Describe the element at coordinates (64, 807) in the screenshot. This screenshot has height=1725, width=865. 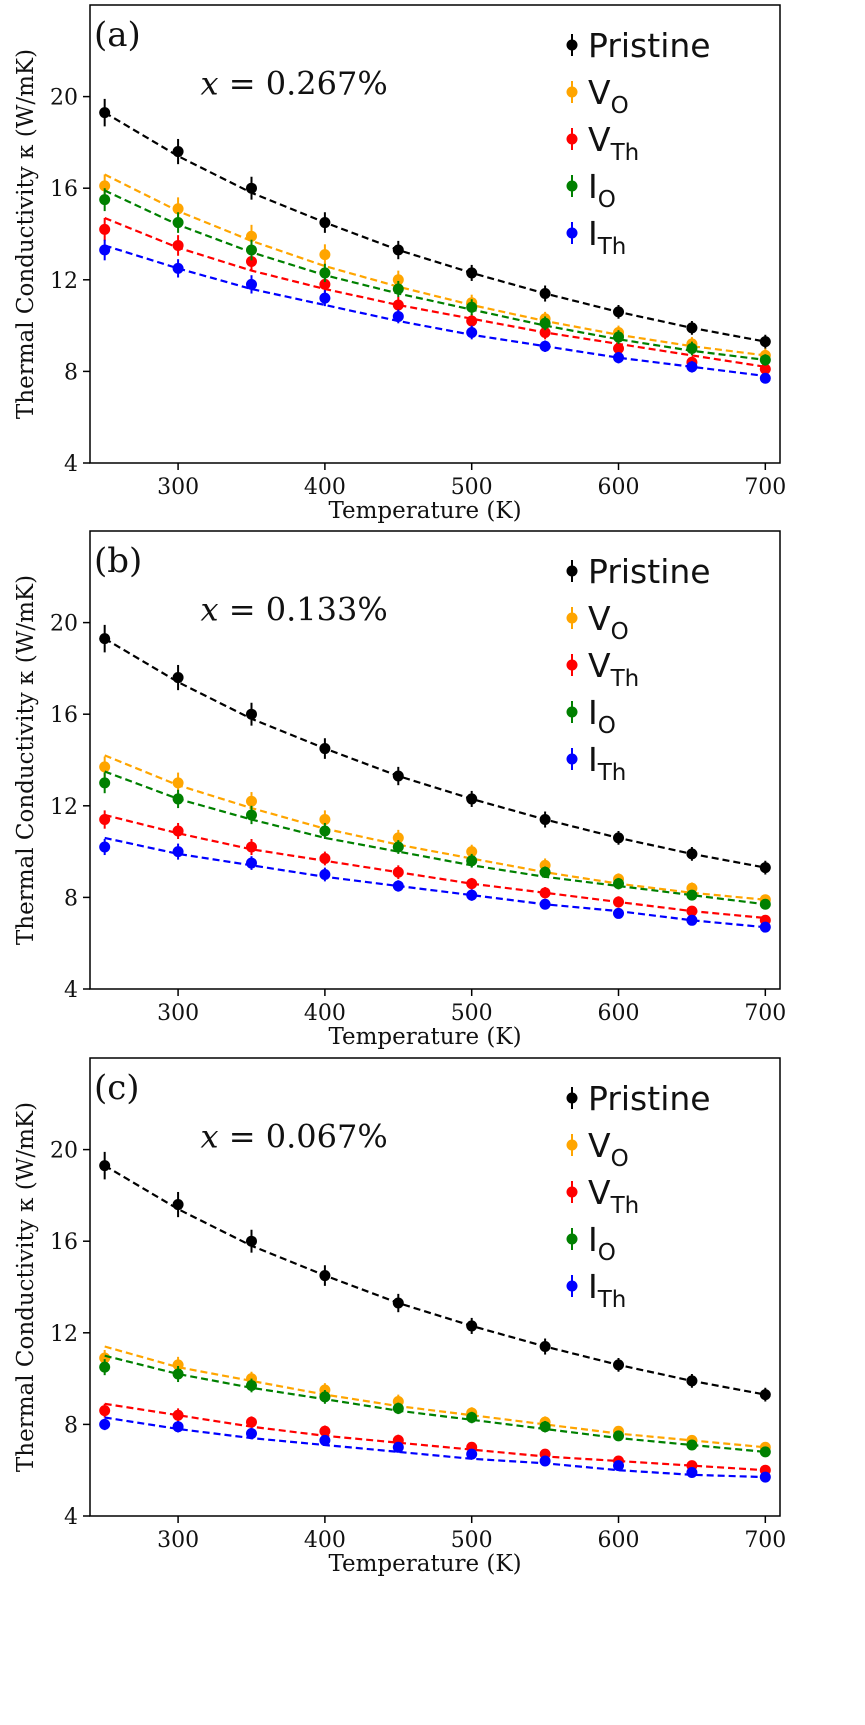
I see `y-tick-label: 12` at that location.